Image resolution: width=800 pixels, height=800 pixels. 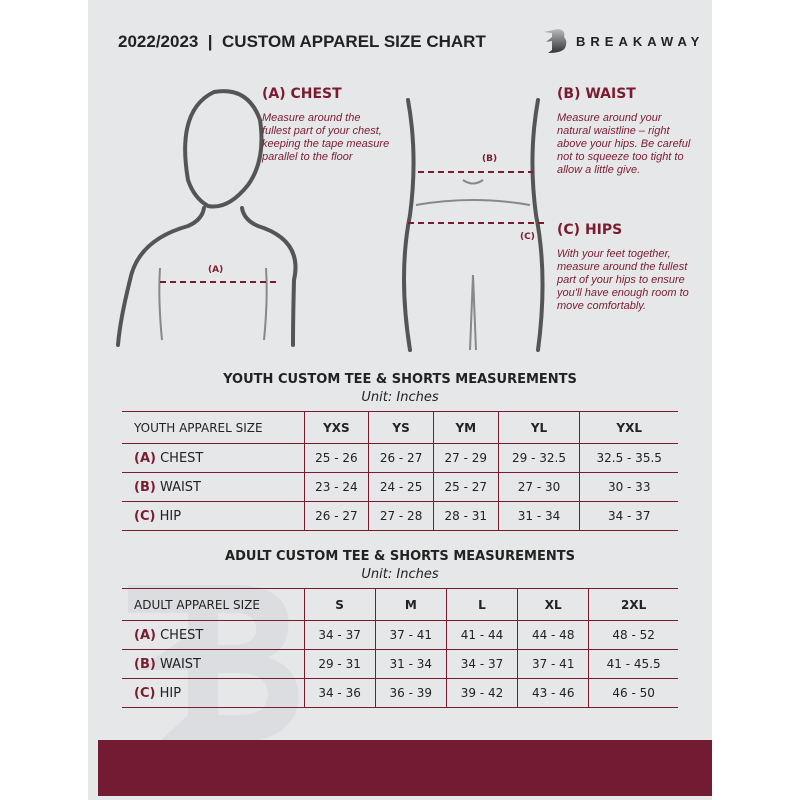 What do you see at coordinates (628, 427) in the screenshot?
I see `size-header: YXL` at bounding box center [628, 427].